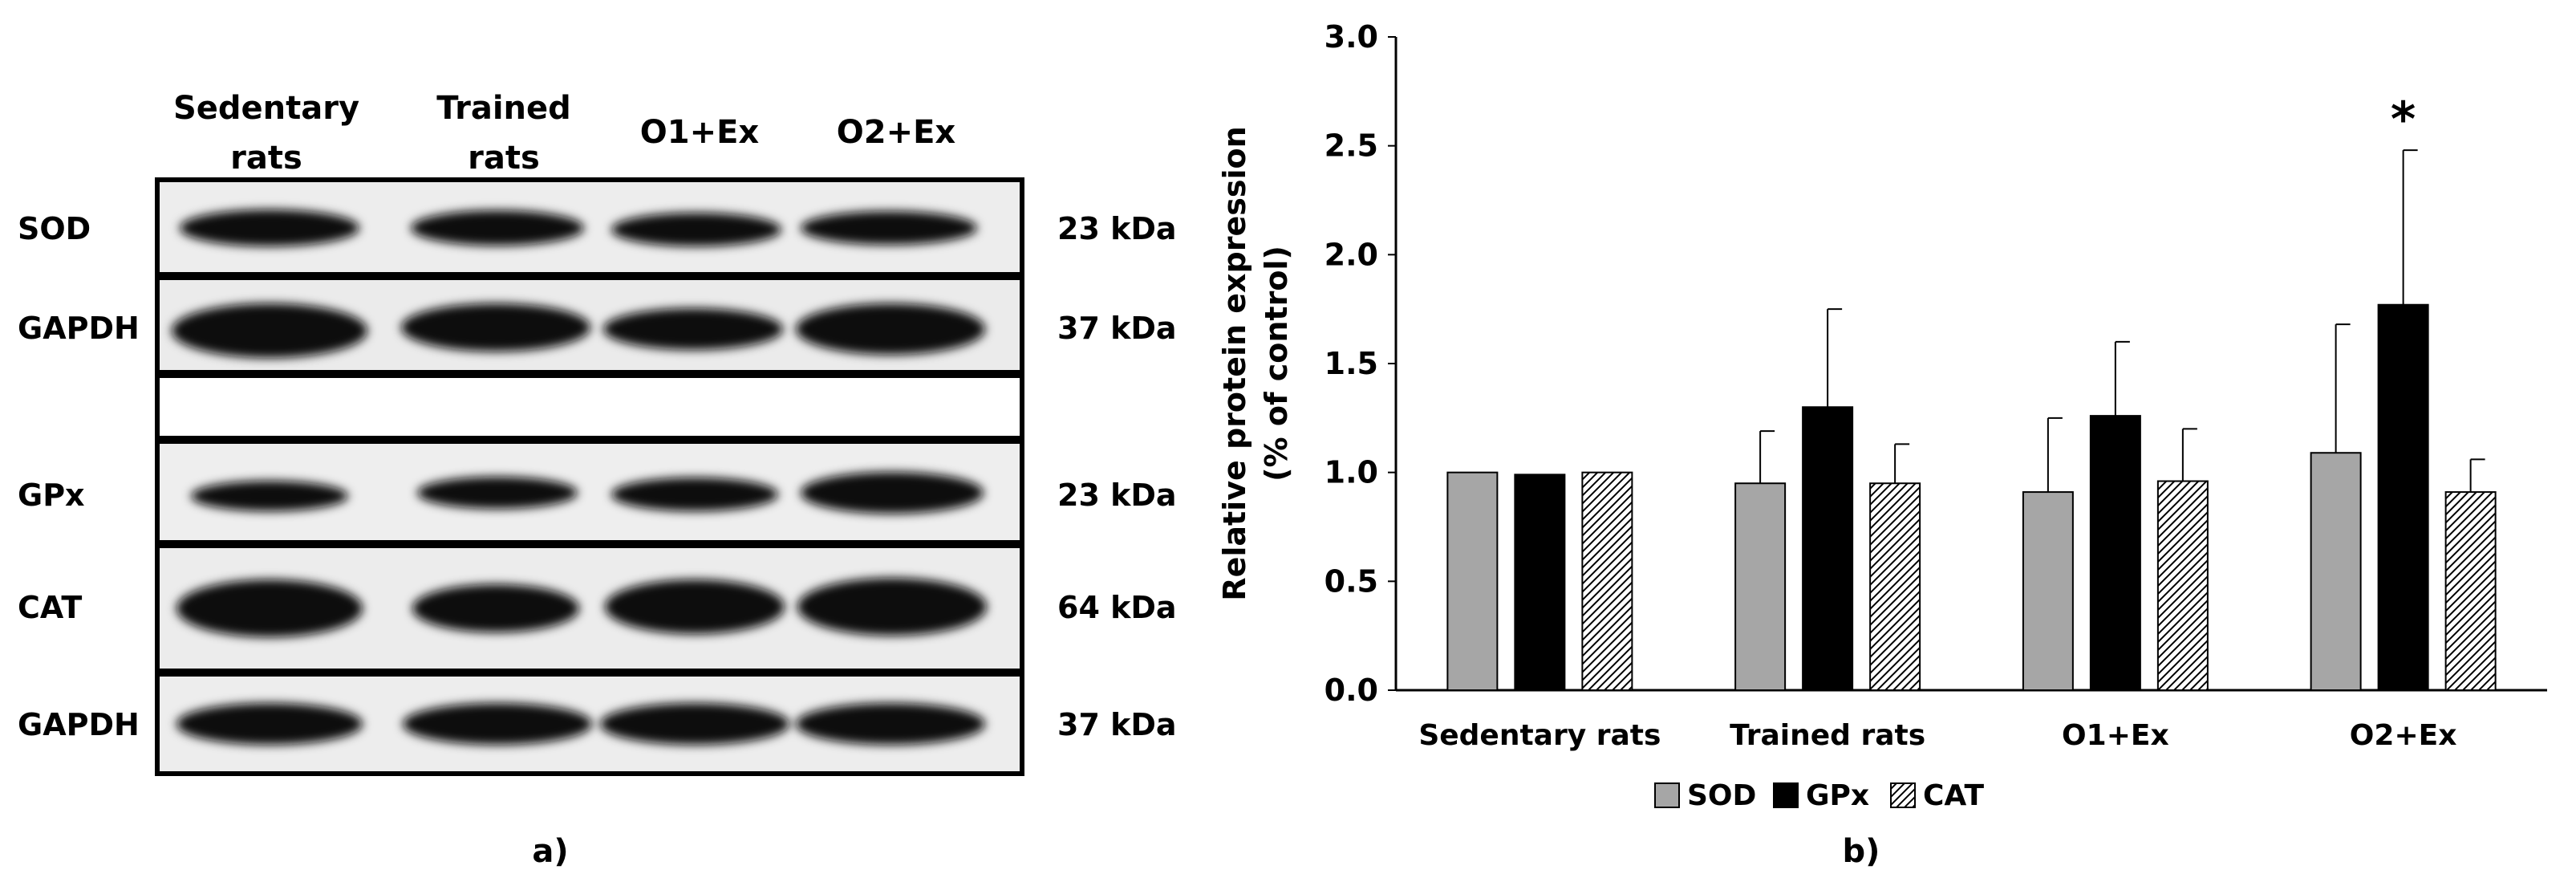  I want to click on blot-row-gpx: GPx 23 kDa, so click(597, 492).